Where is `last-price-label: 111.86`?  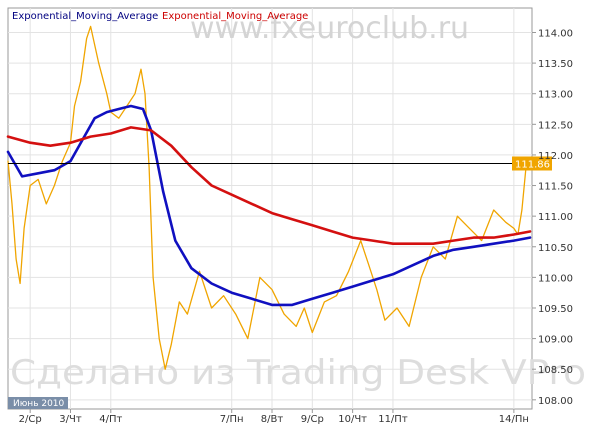 last-price-label: 111.86 is located at coordinates (532, 165).